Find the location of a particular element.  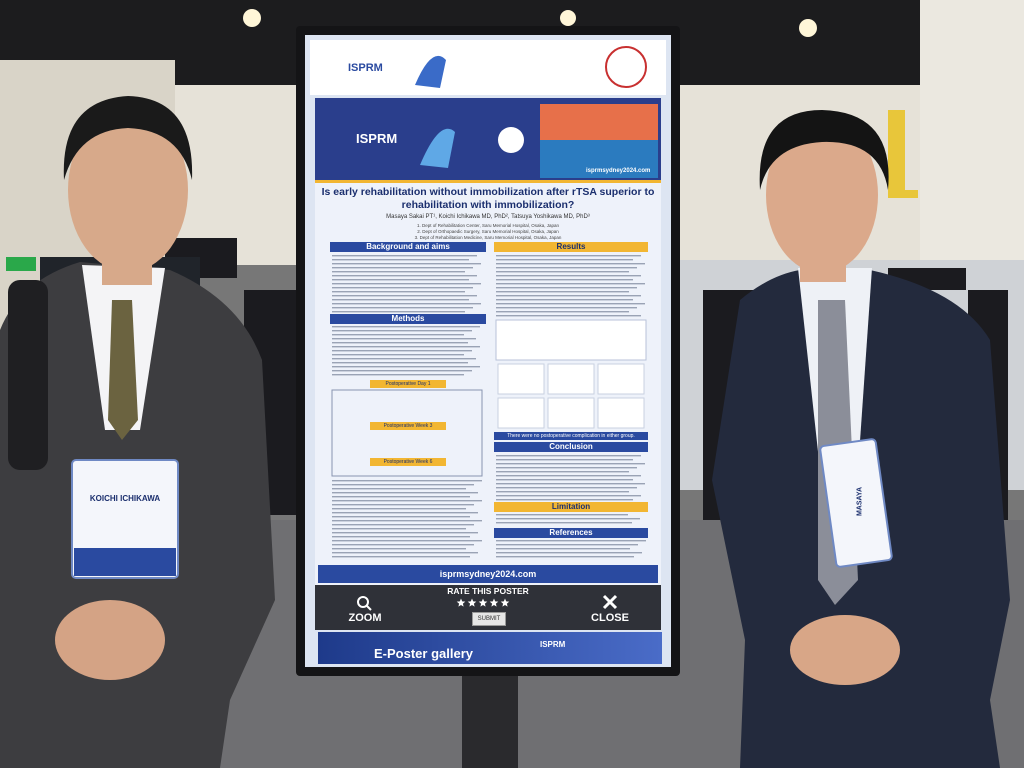

footer-logo: ISPRM is located at coordinates (553, 644).